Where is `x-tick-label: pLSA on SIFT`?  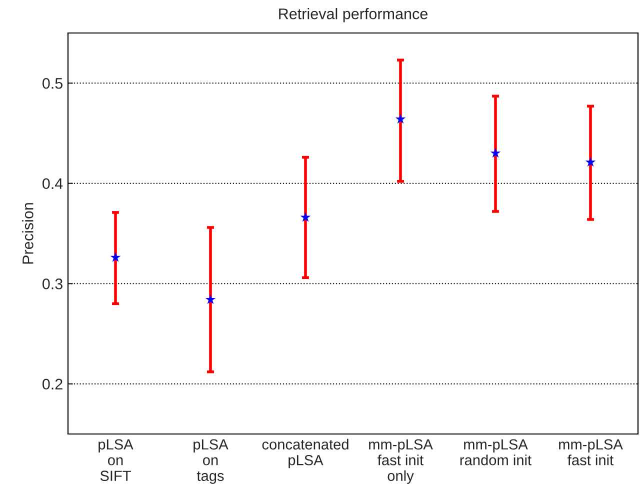
x-tick-label: pLSA on SIFT is located at coordinates (116, 460).